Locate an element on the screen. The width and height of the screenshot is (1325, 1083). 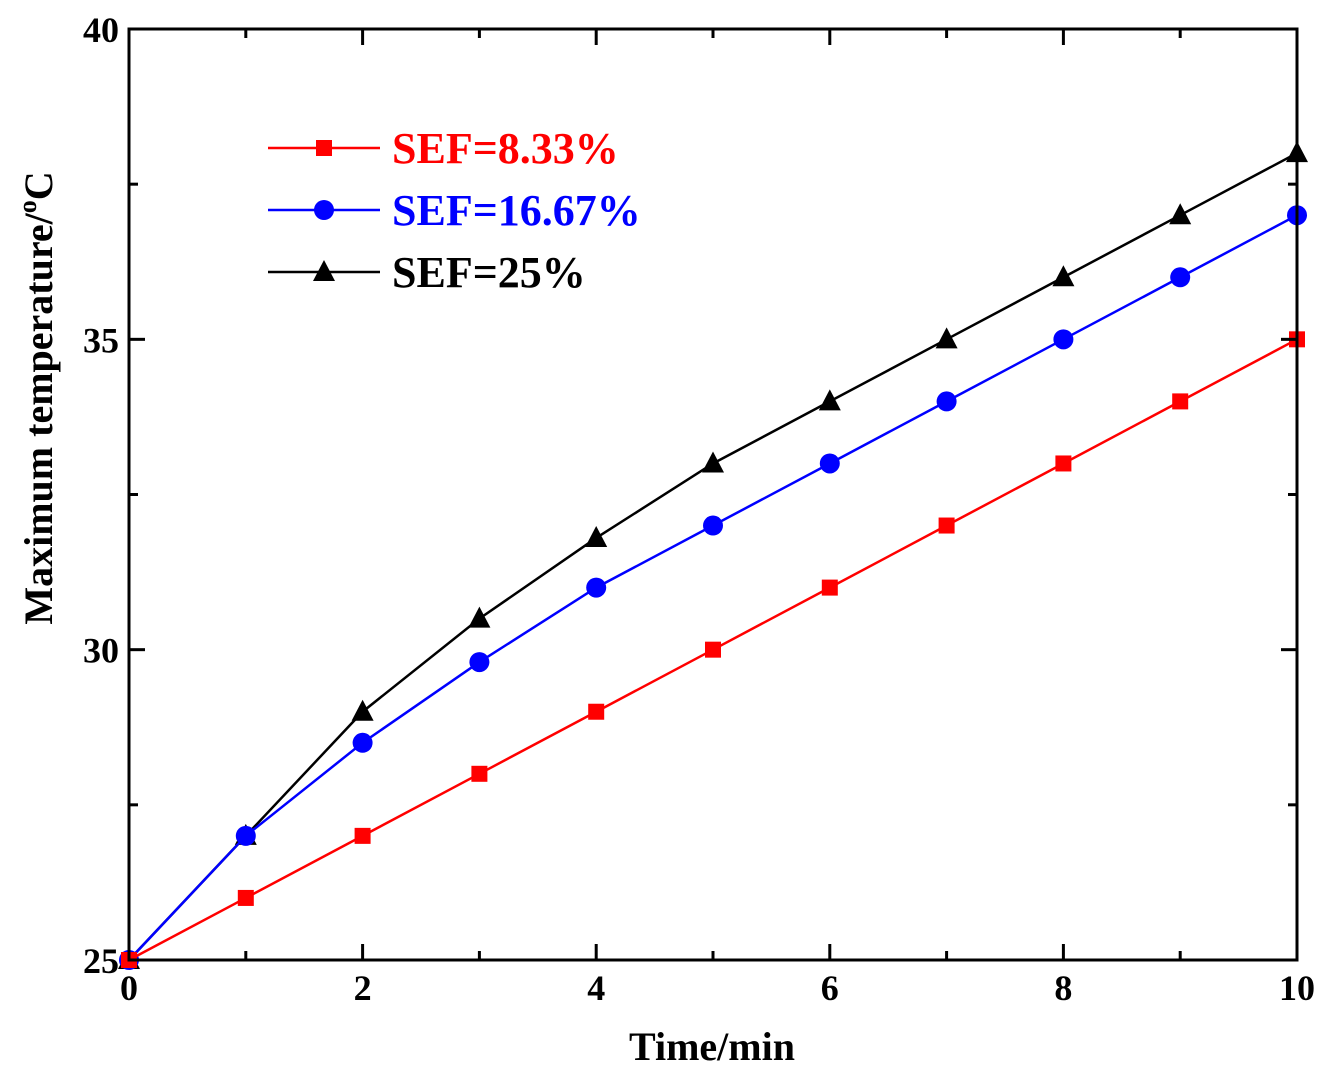
x-tick-label: 8 is located at coordinates (1063, 988).